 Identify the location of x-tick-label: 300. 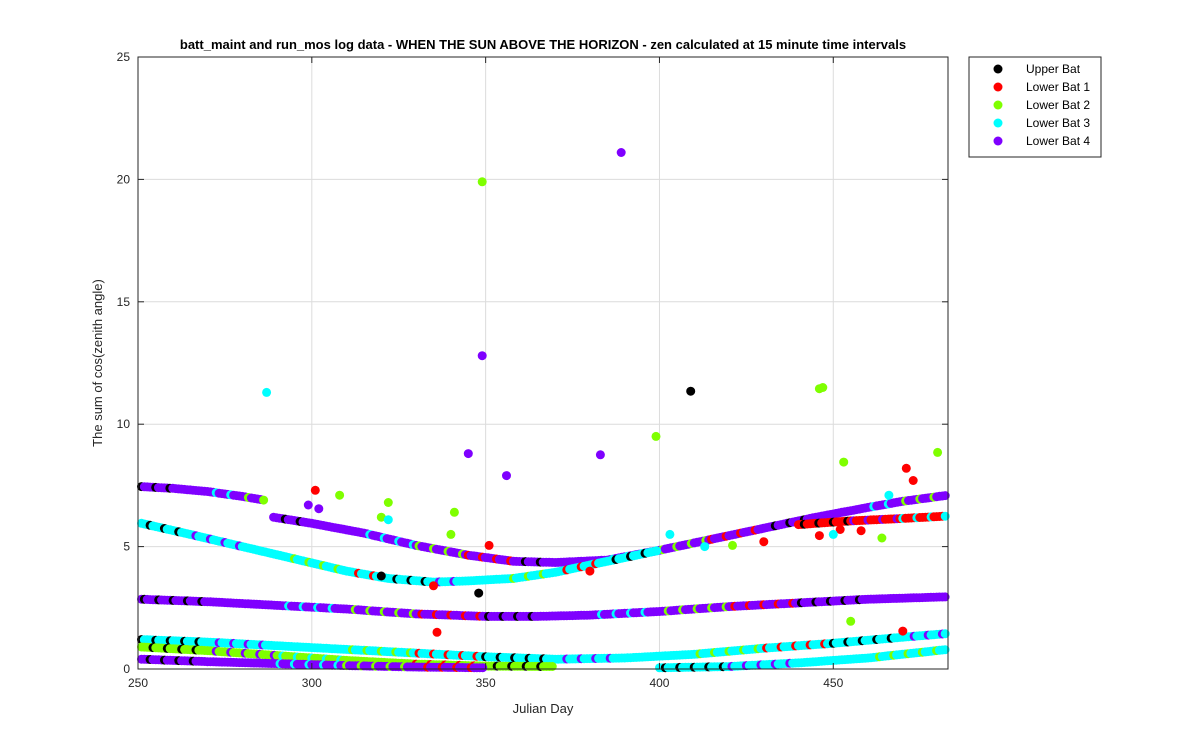
(312, 683).